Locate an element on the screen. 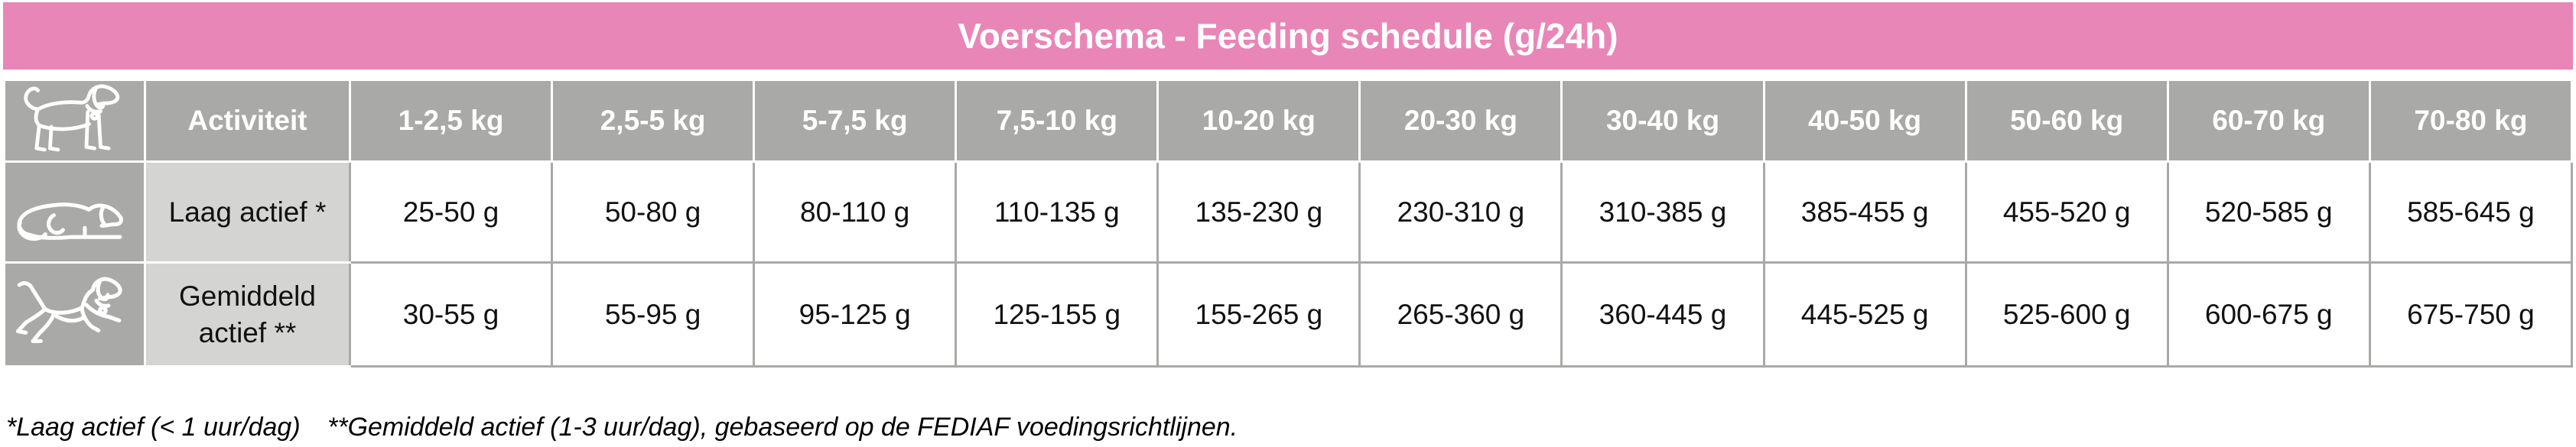 This screenshot has height=447, width=2576. activity-label: Gemiddeld actief ** is located at coordinates (247, 314).